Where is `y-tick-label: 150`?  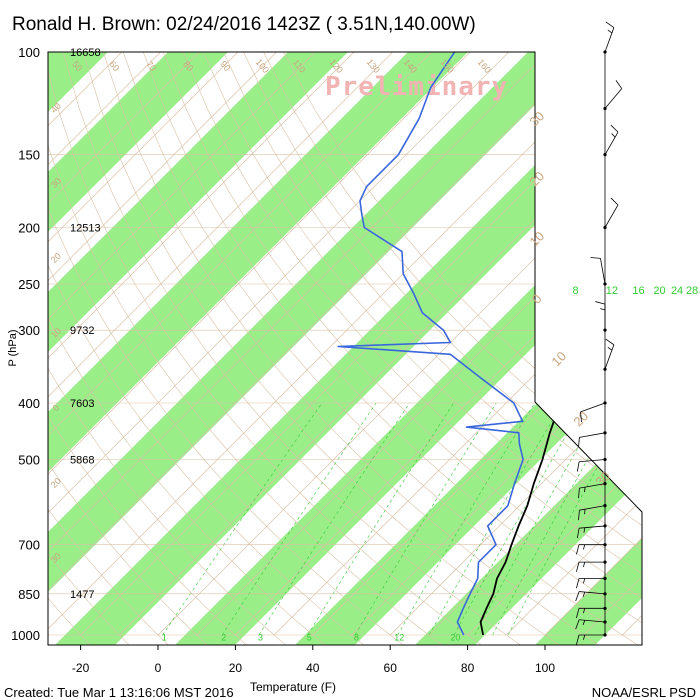
y-tick-label: 150 is located at coordinates (29, 155).